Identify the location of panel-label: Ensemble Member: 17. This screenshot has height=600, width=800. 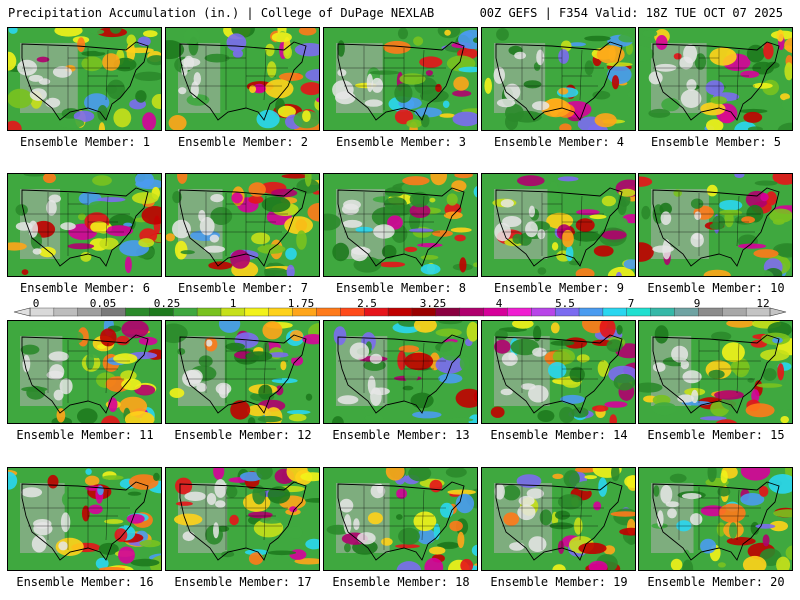
(243, 582).